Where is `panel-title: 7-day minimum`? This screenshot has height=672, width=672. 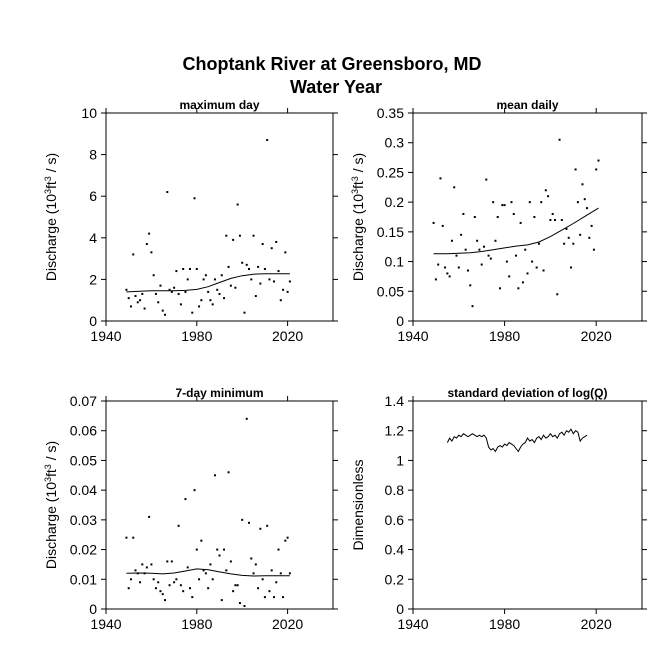
panel-title: 7-day minimum is located at coordinates (219, 393).